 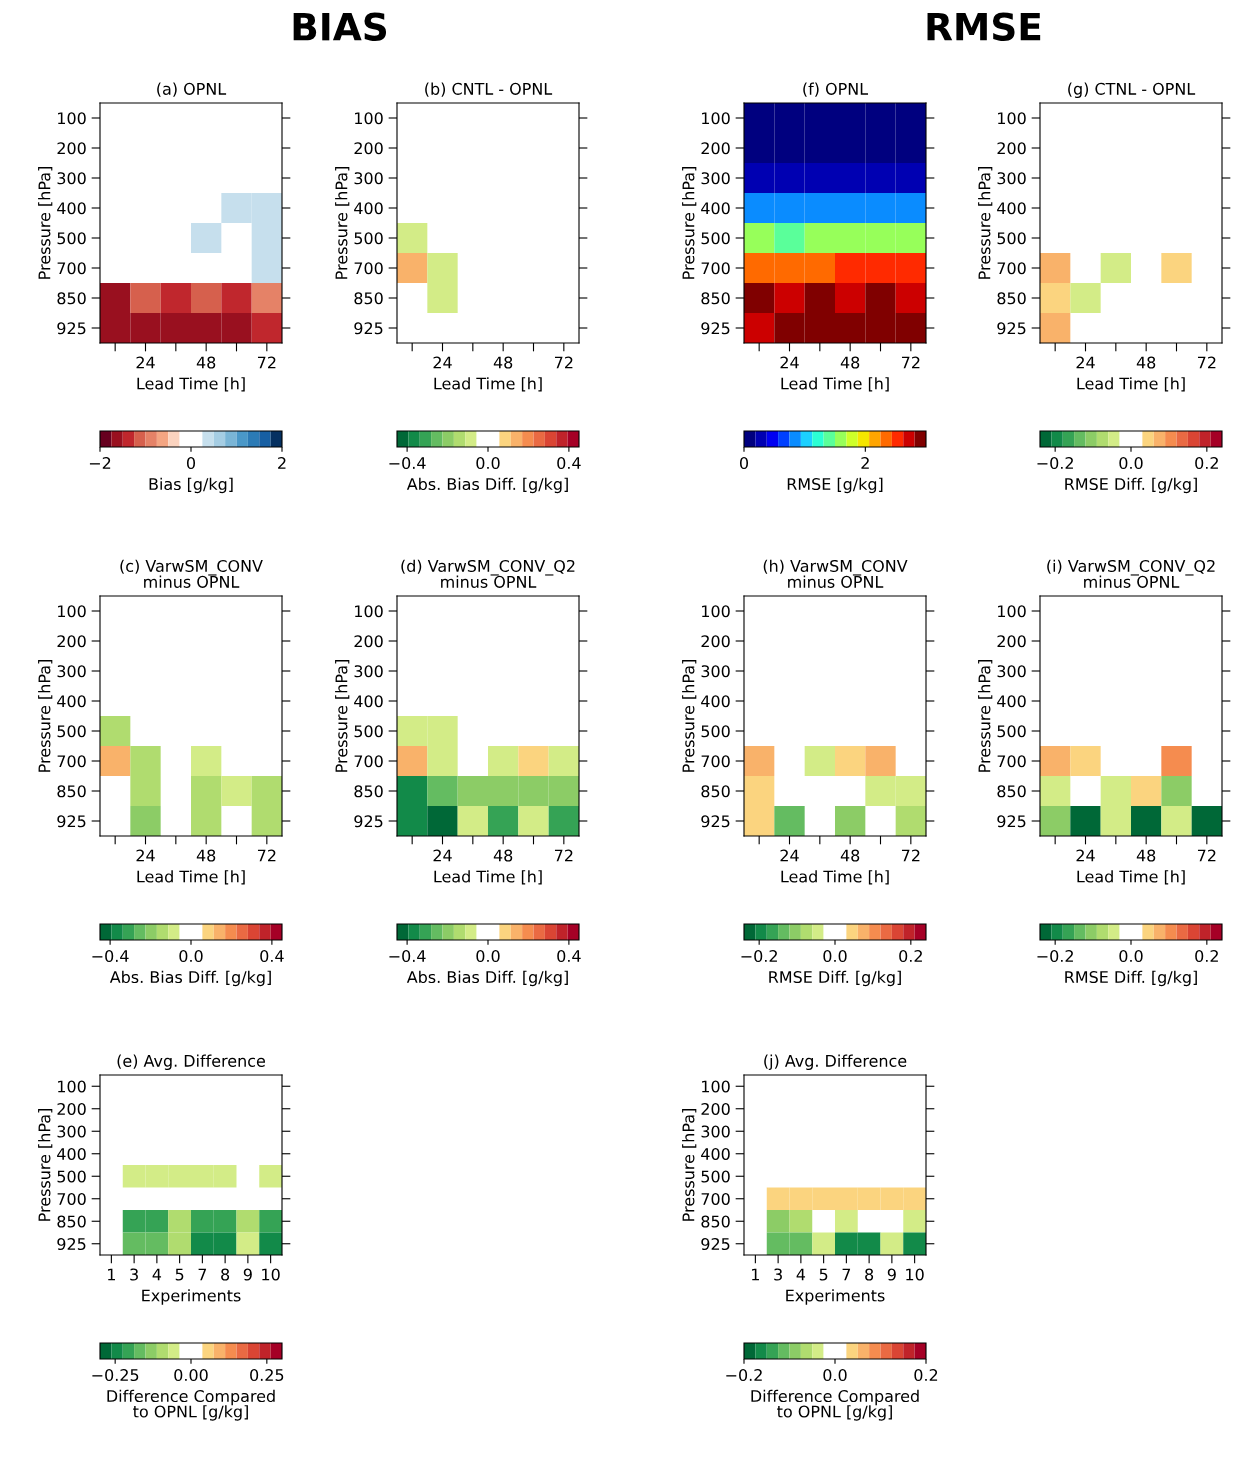 What do you see at coordinates (191, 485) in the screenshot?
I see `color-bar-title: Bias [g/kg]` at bounding box center [191, 485].